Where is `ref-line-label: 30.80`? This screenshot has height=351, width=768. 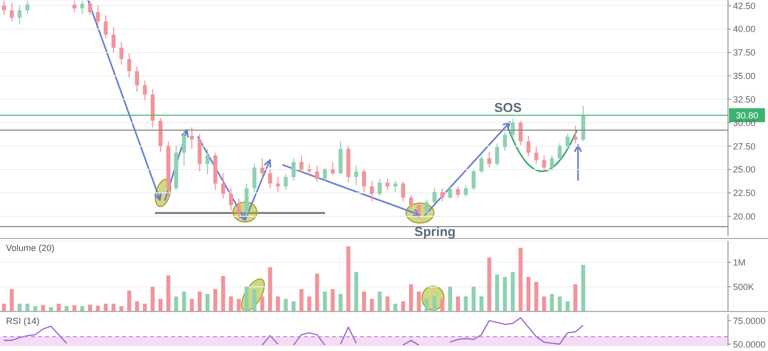
ref-line-label: 30.80 is located at coordinates (747, 115).